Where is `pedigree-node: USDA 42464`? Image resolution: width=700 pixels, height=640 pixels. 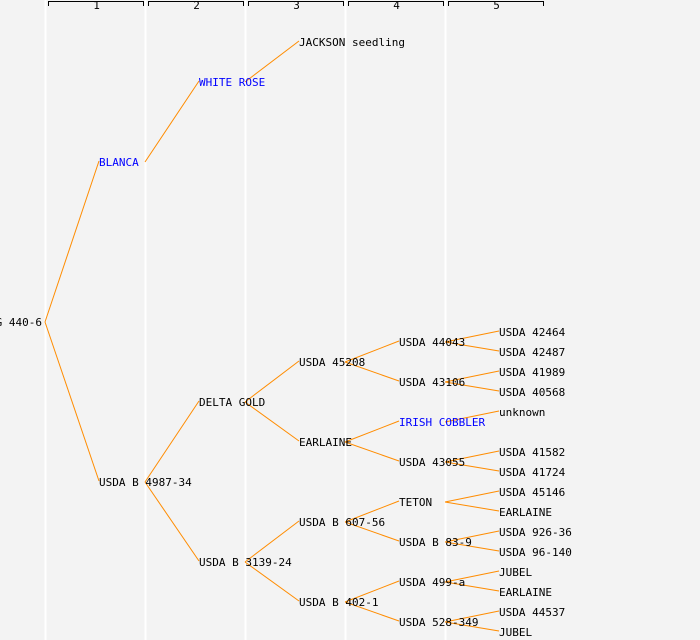 pedigree-node: USDA 42464 is located at coordinates (532, 332).